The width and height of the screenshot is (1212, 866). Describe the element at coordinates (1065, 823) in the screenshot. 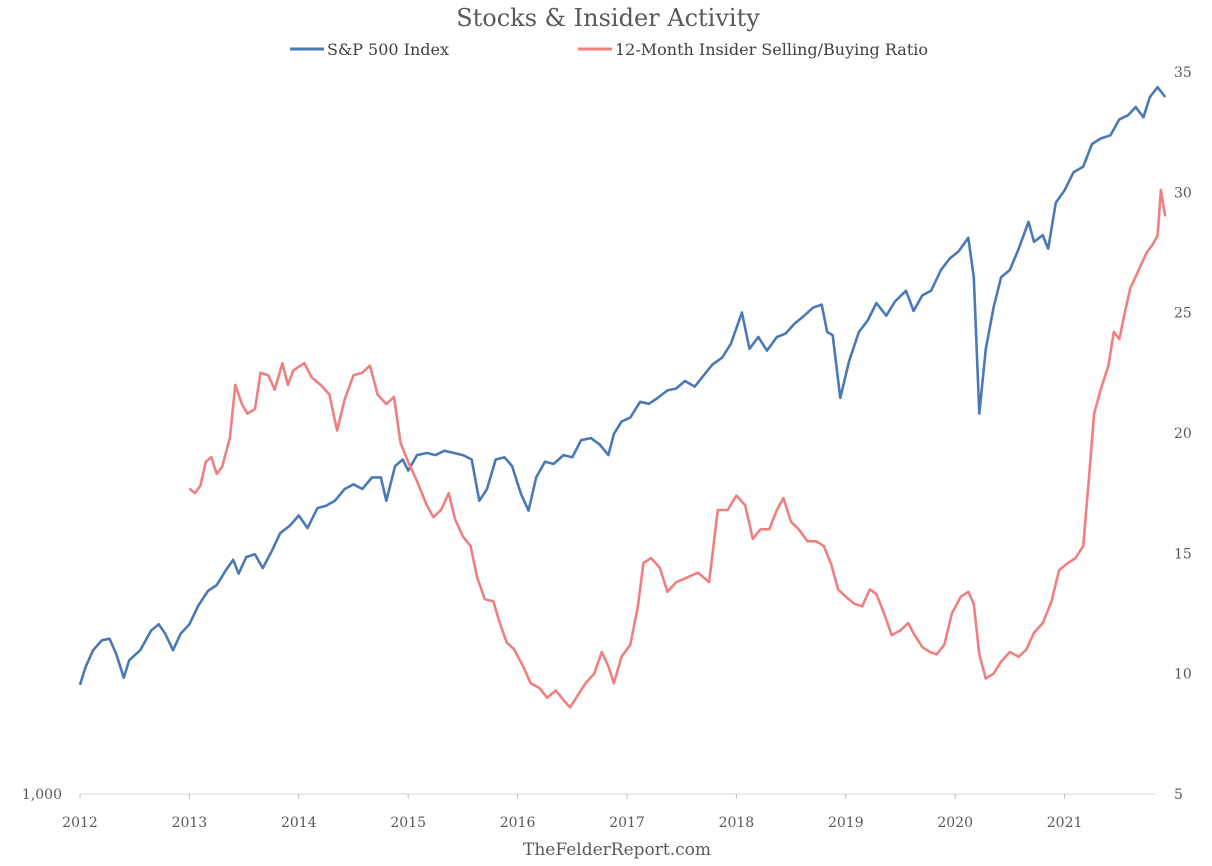

I see `x-tick-label: 2021` at that location.